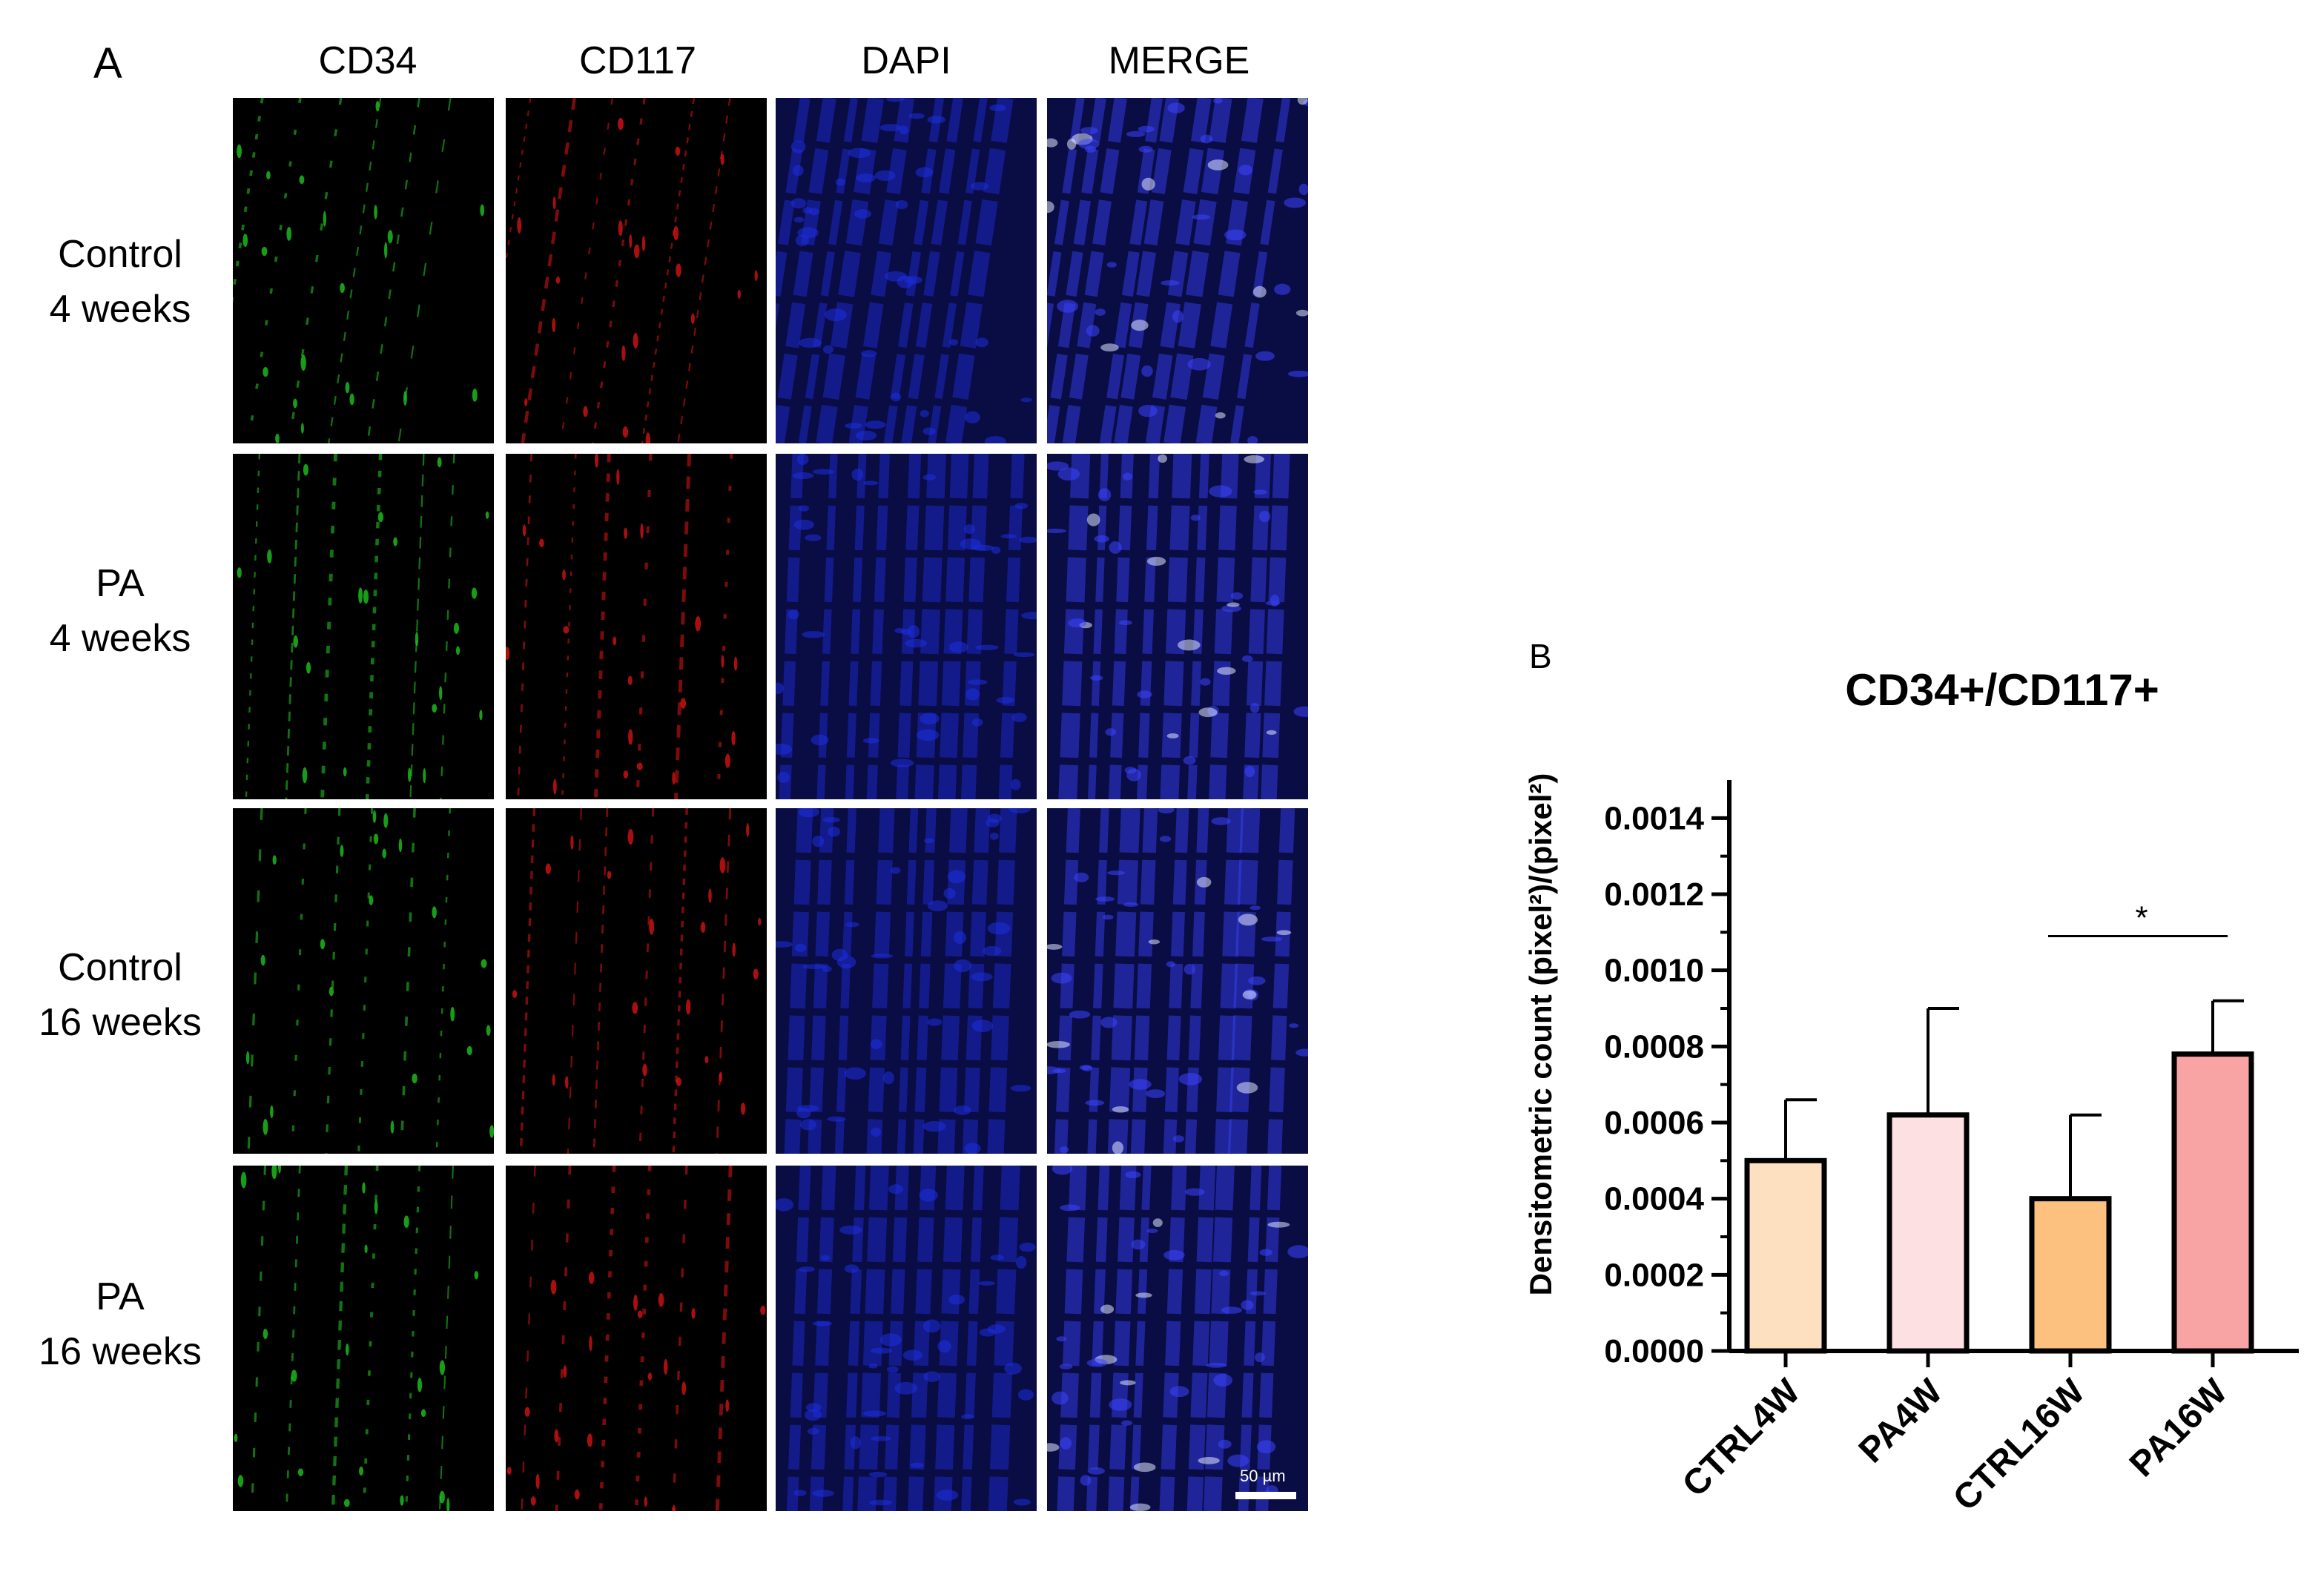  I want to click on x-tick-label-ctrl4w: CTRL4W, so click(1742, 1438).